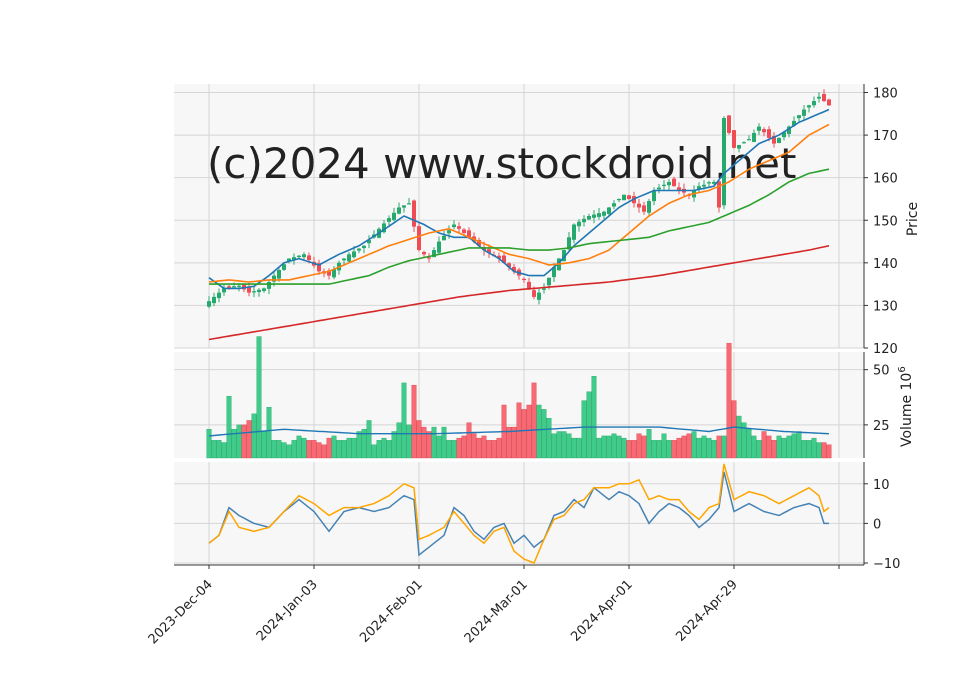  I want to click on volume-axis-label: Volume 106, so click(906, 406).